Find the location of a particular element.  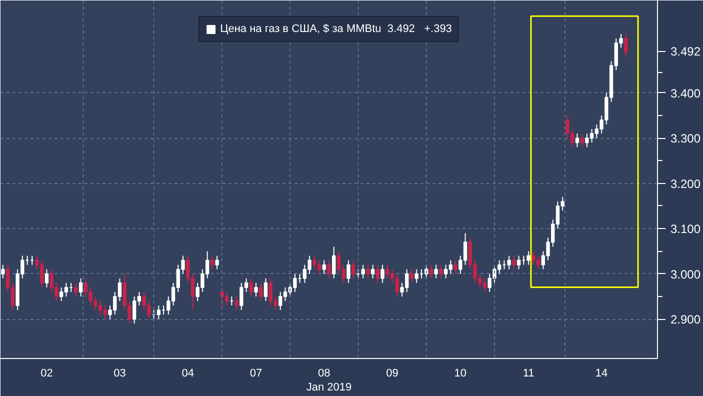

x-tick-label: 02 is located at coordinates (46, 374).